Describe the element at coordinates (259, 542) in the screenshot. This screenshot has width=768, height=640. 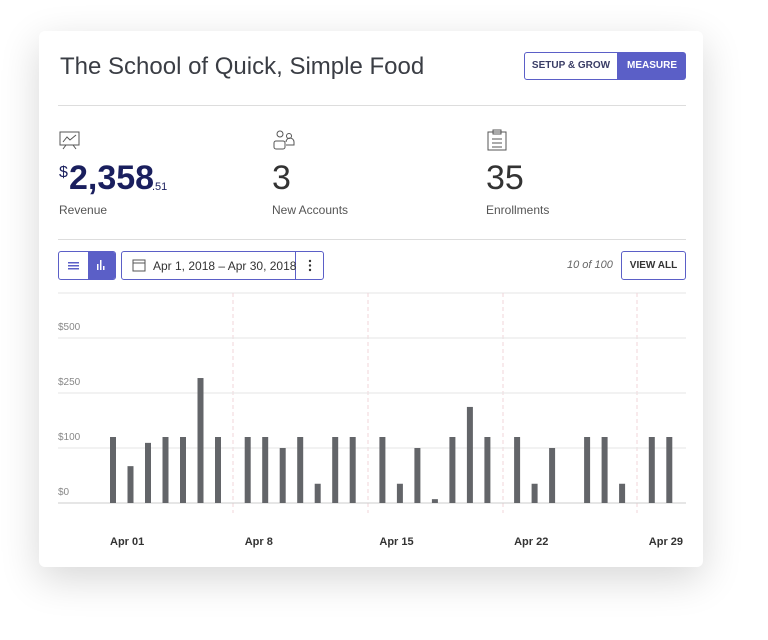
I see `x-tick-label: Apr 8` at that location.